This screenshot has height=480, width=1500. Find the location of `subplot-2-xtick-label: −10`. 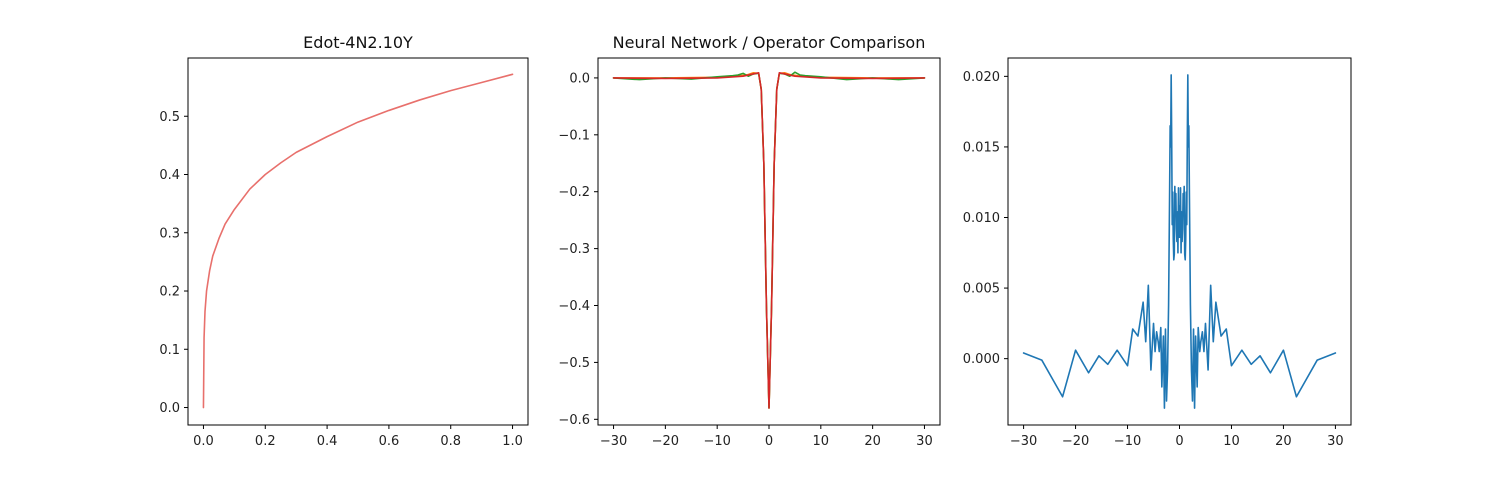

subplot-2-xtick-label: −10 is located at coordinates (716, 441).